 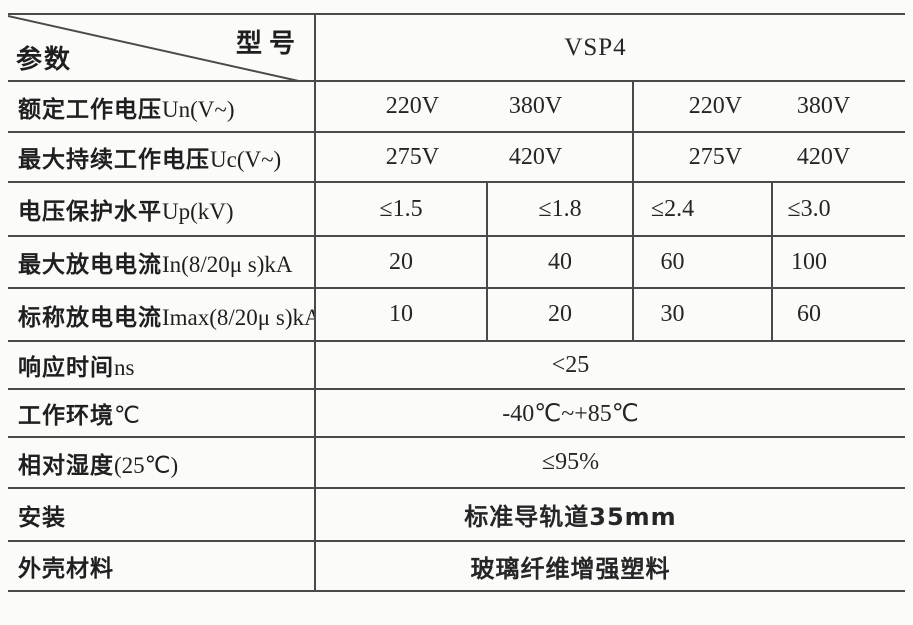 I want to click on model-header-label: 型号, so click(x=268, y=44).